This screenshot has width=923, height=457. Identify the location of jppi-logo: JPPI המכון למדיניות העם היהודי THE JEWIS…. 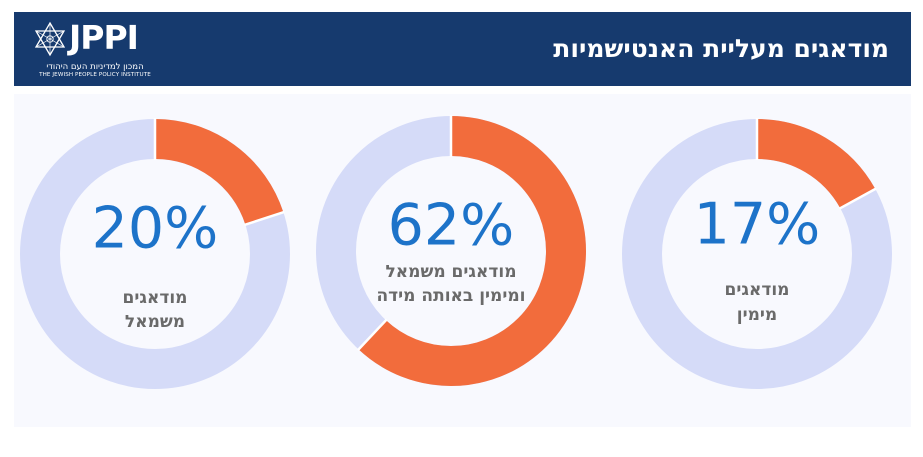
(97, 49).